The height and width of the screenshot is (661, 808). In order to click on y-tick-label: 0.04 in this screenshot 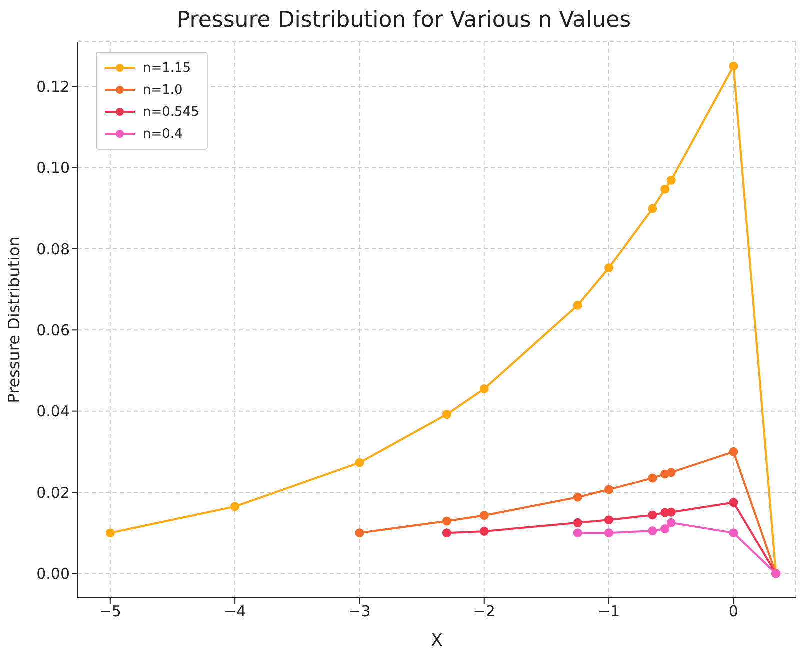, I will do `click(53, 411)`.